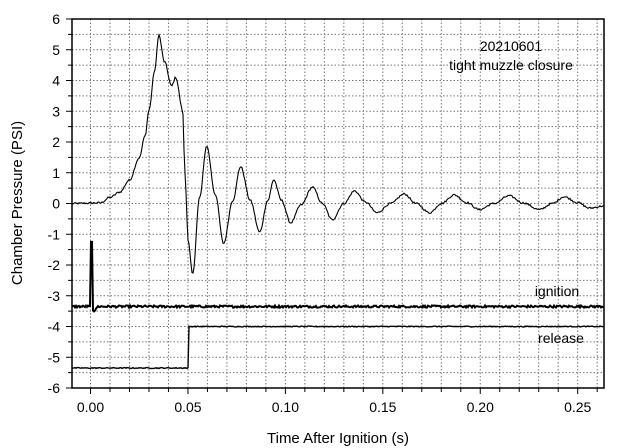  Describe the element at coordinates (511, 65) in the screenshot. I see `annotation-desc: tight muzzle closure` at that location.